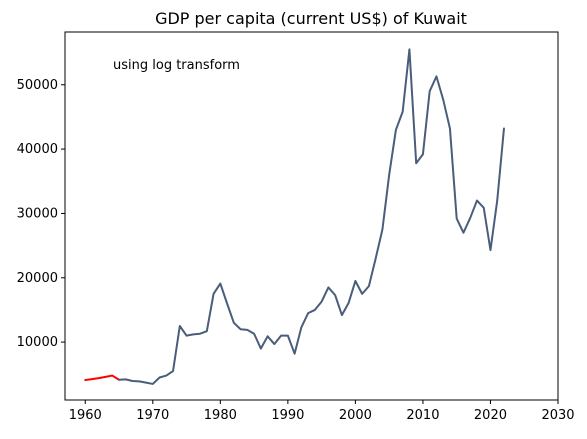 This screenshot has height=439, width=587. I want to click on x-tick-label: 1980, so click(220, 415).